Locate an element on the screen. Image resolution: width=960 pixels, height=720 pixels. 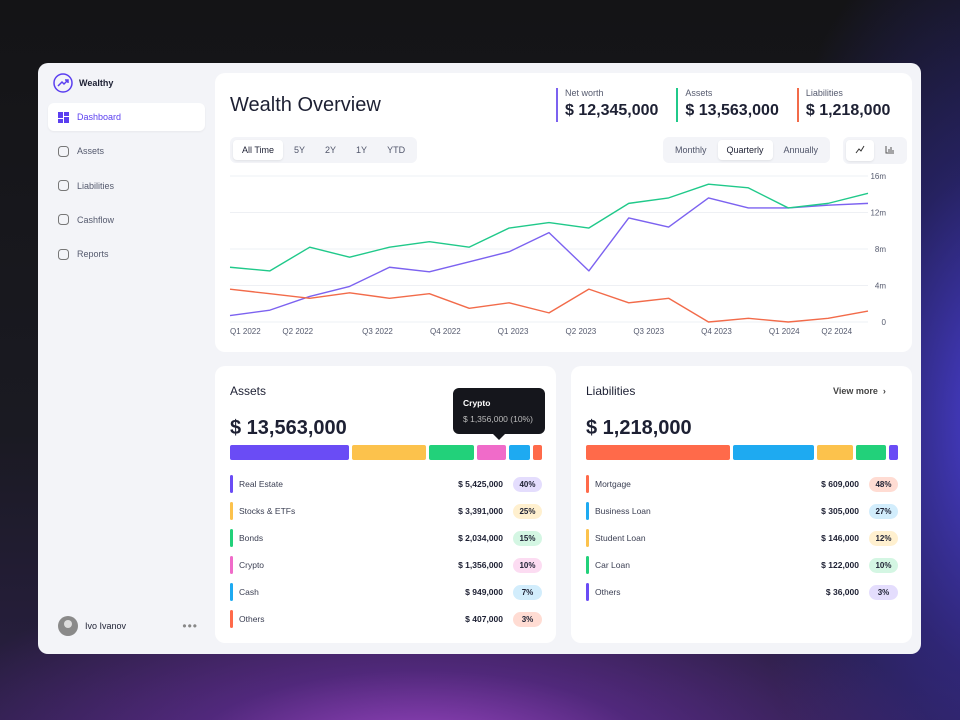
list-row: Stocks & ETFs $ 3,391,000 25% is located at coordinates (386, 511).